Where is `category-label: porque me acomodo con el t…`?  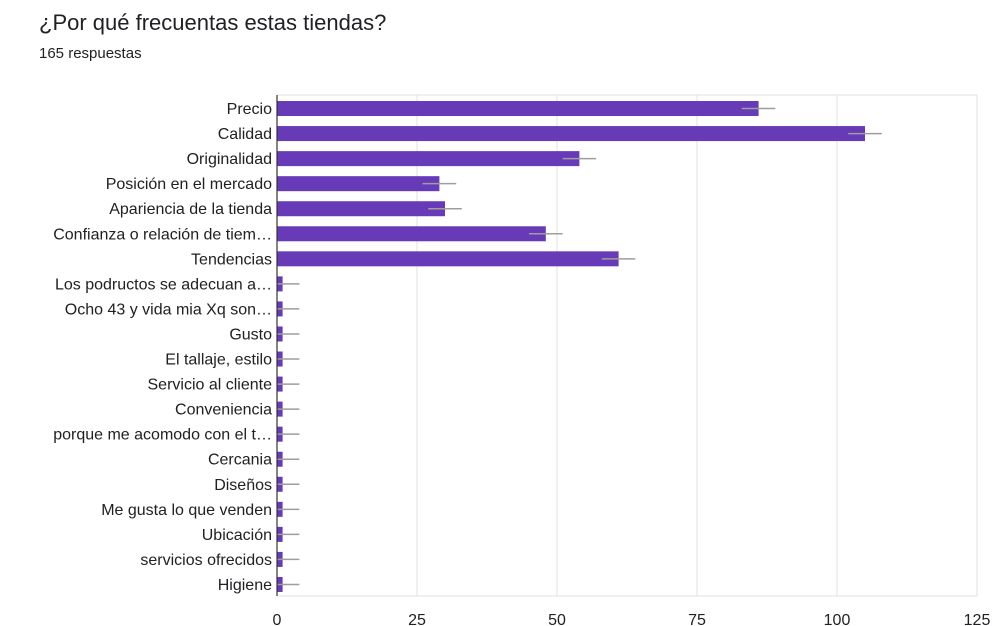
category-label: porque me acomodo con el t… is located at coordinates (162, 435).